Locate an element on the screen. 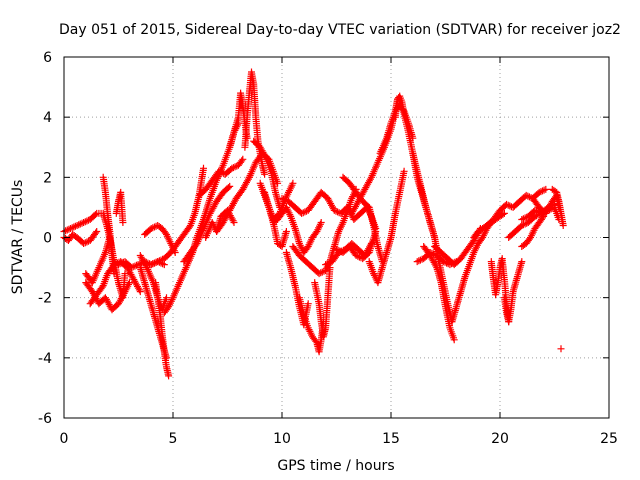  x-tick-label: 25 is located at coordinates (609, 439).